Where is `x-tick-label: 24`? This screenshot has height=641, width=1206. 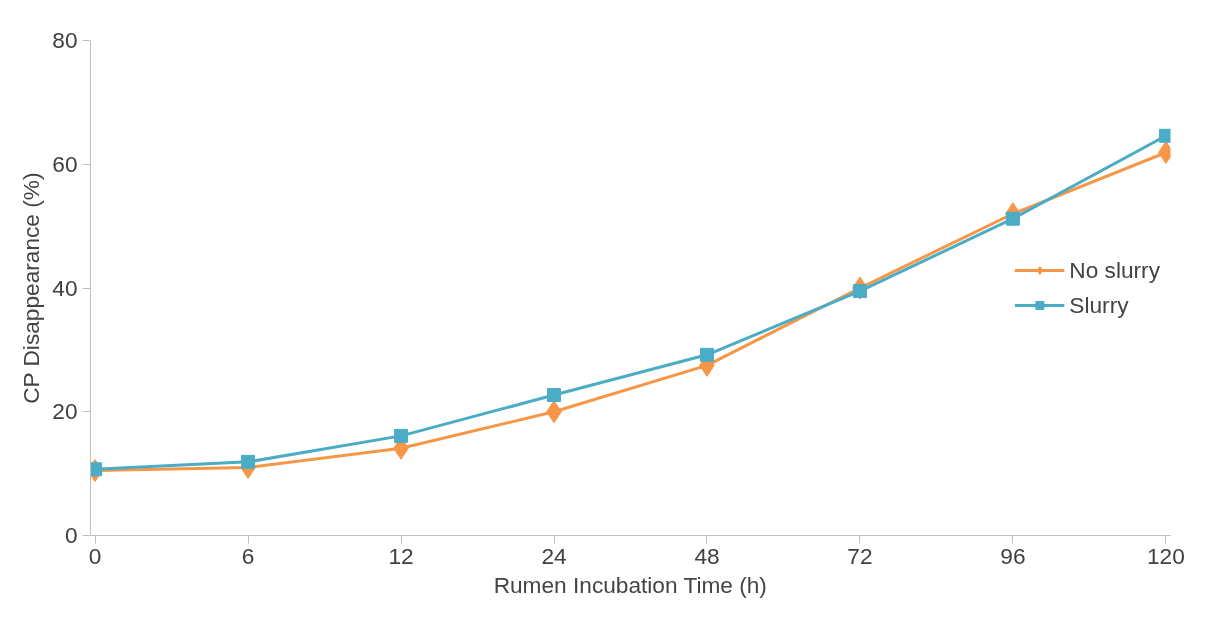
x-tick-label: 24 is located at coordinates (554, 555).